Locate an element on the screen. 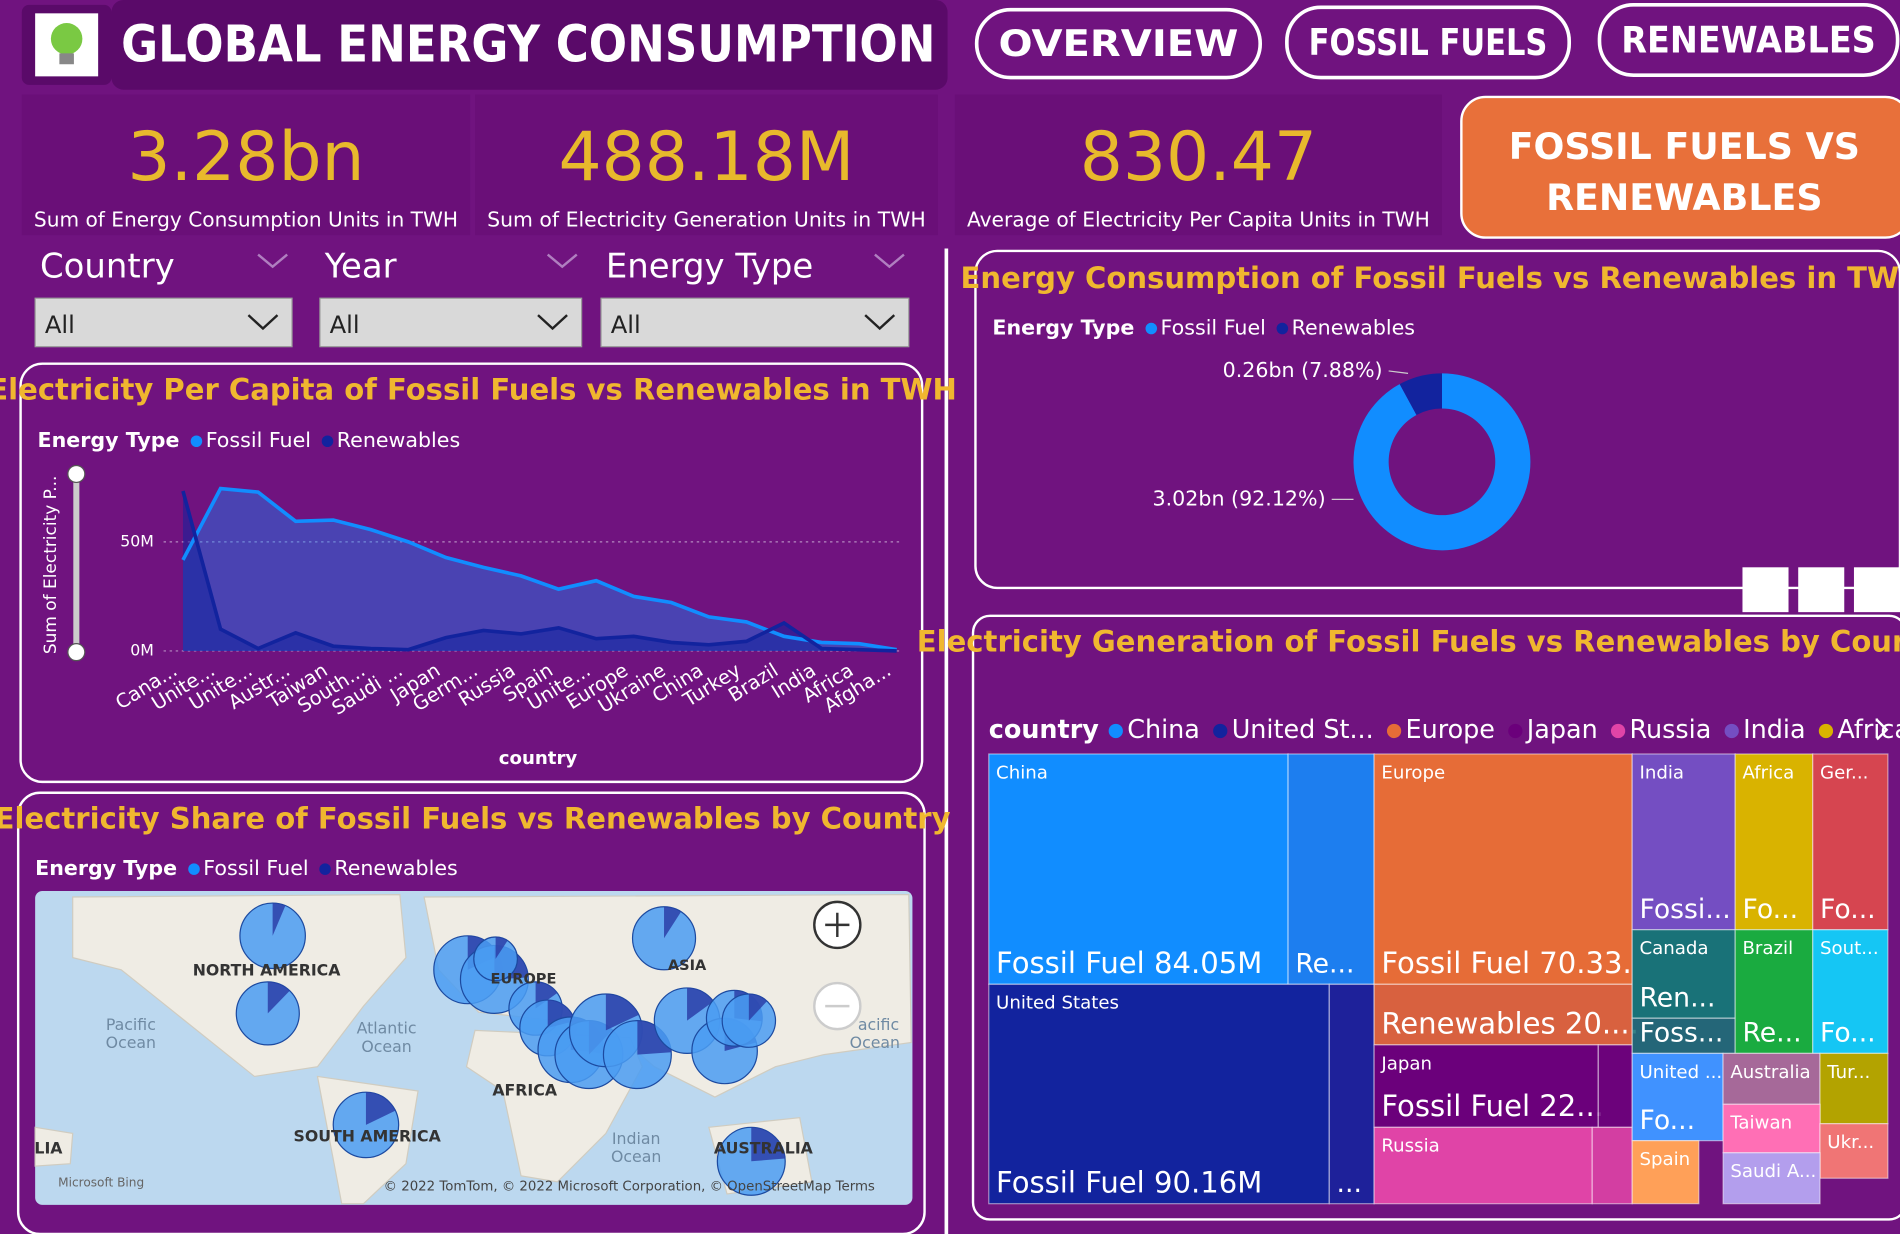 The height and width of the screenshot is (1234, 1900). legend-label: Russia is located at coordinates (1671, 730).